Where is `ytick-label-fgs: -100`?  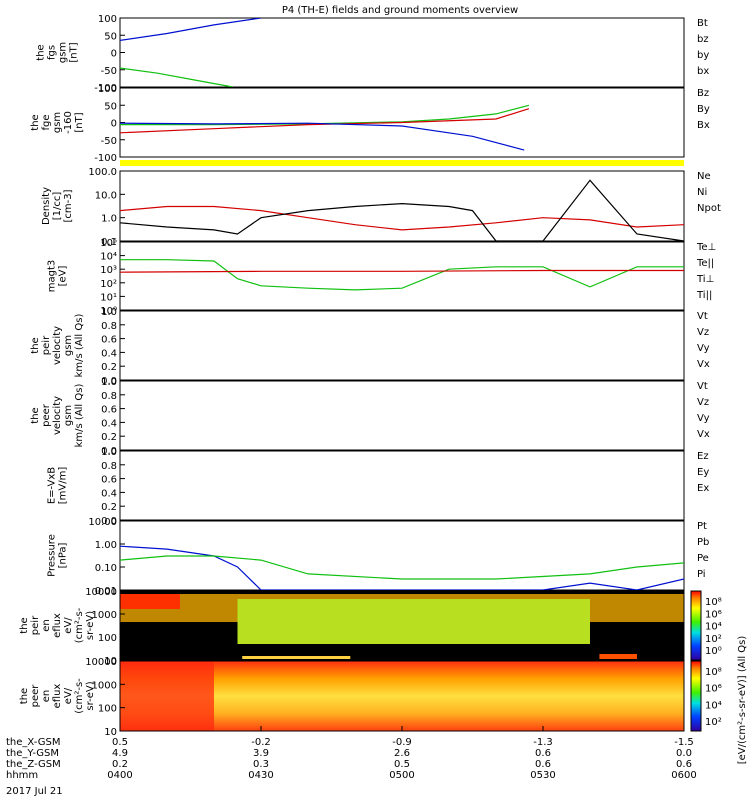
ytick-label-fgs: -100 is located at coordinates (105, 88).